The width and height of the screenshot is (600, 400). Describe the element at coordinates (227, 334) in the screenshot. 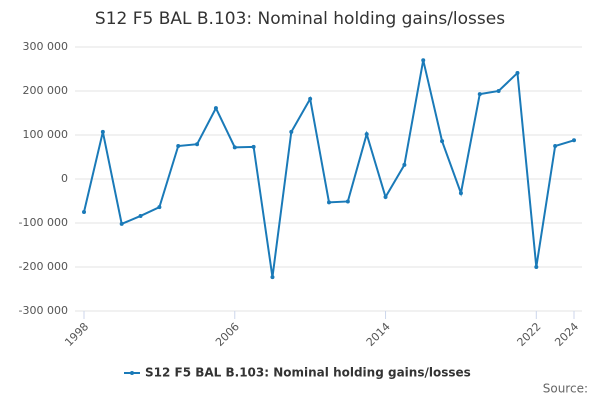

I see `x-tick-label: 2006` at that location.